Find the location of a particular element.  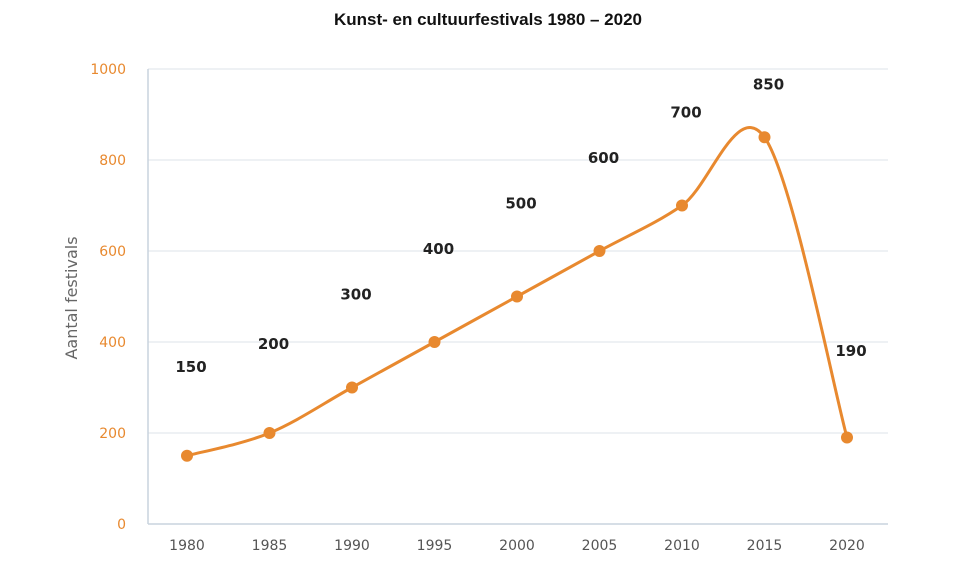

y-tick-labels: 0 200 400 600 800 1000 is located at coordinates (108, 297).